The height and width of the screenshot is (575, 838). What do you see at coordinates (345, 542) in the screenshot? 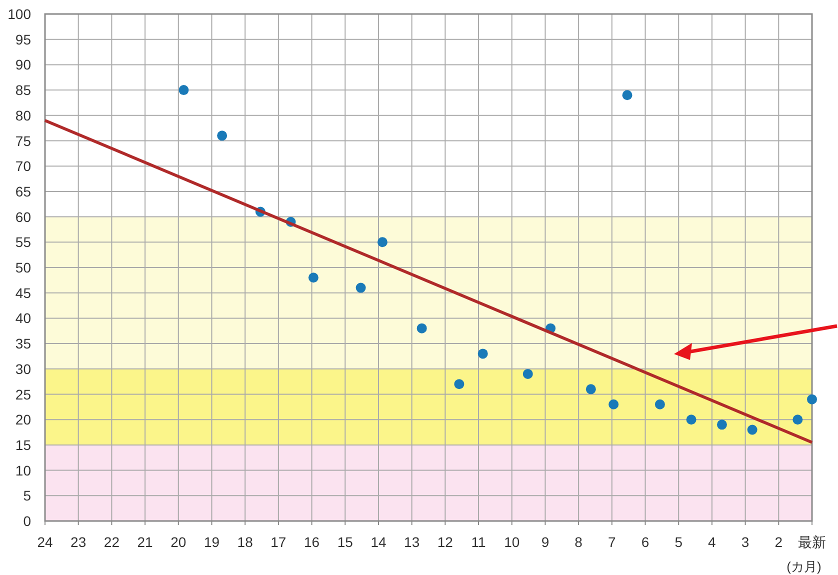
I see `x-tick-label: 15` at bounding box center [345, 542].